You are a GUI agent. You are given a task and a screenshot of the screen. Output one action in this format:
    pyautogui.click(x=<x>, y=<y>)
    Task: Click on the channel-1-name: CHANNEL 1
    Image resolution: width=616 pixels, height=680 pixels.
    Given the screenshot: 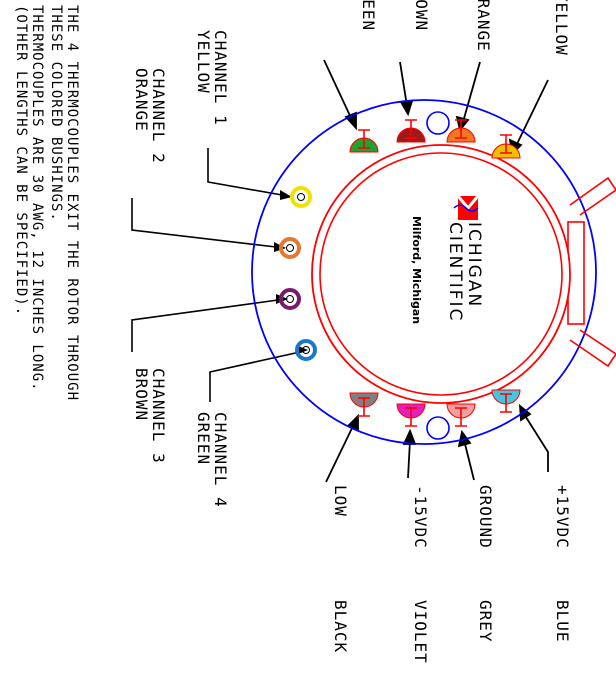 What is the action you would take?
    pyautogui.click(x=220, y=78)
    